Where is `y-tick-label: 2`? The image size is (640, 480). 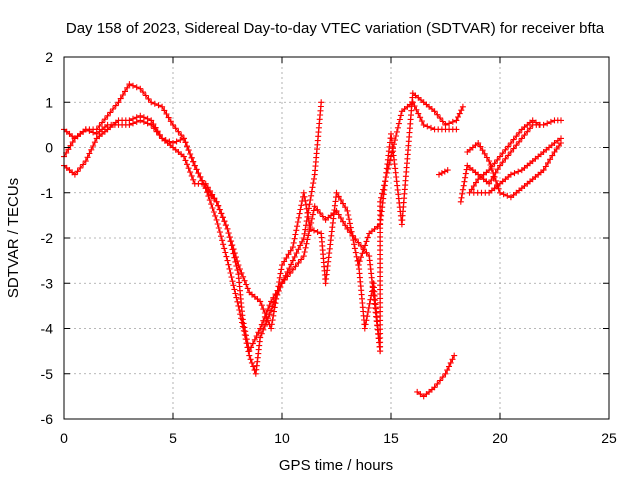
y-tick-label: 2 is located at coordinates (49, 57).